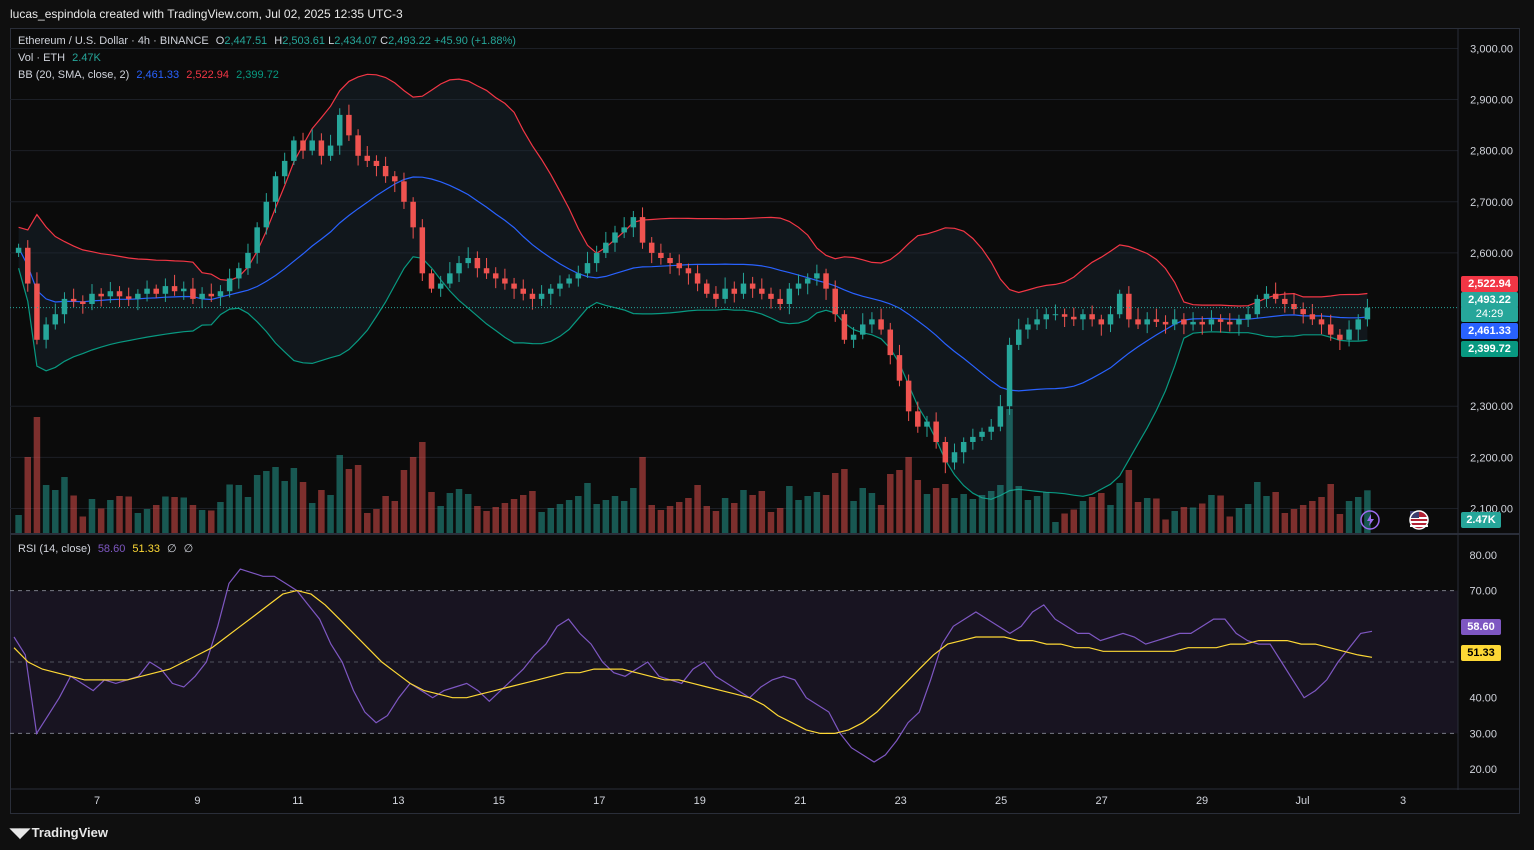 The height and width of the screenshot is (850, 1534). Describe the element at coordinates (197, 801) in the screenshot. I see `time-tick-label: 9` at that location.